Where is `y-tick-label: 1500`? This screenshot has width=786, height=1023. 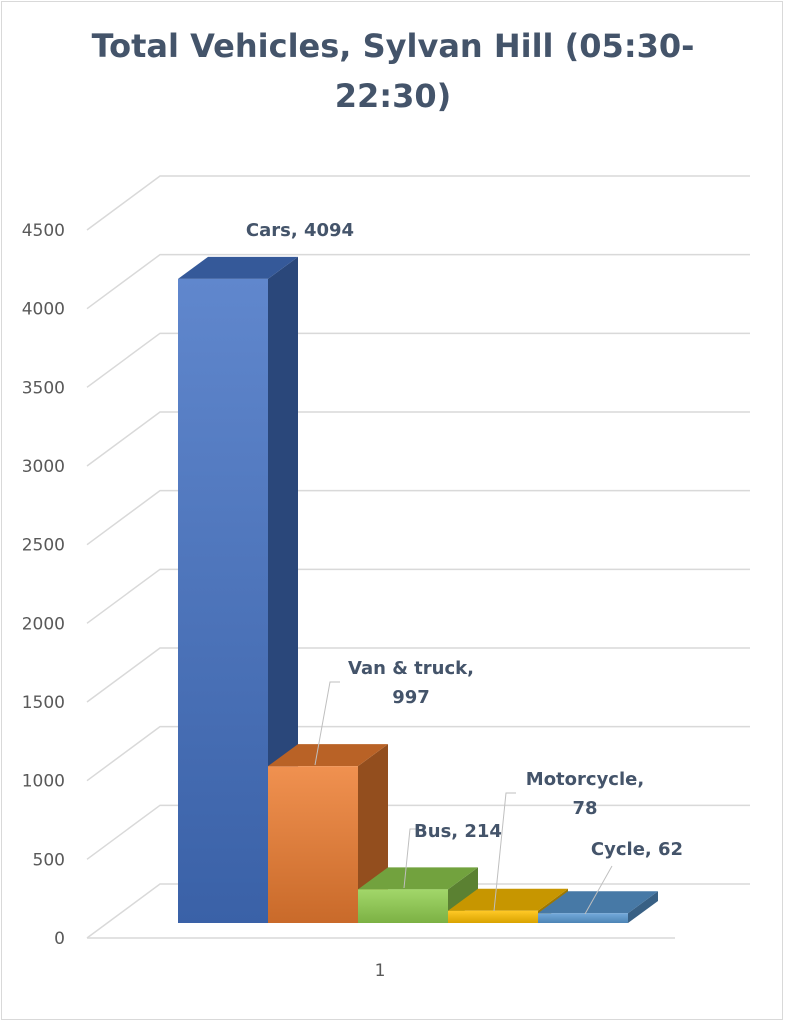 y-tick-label: 1500 is located at coordinates (43, 703).